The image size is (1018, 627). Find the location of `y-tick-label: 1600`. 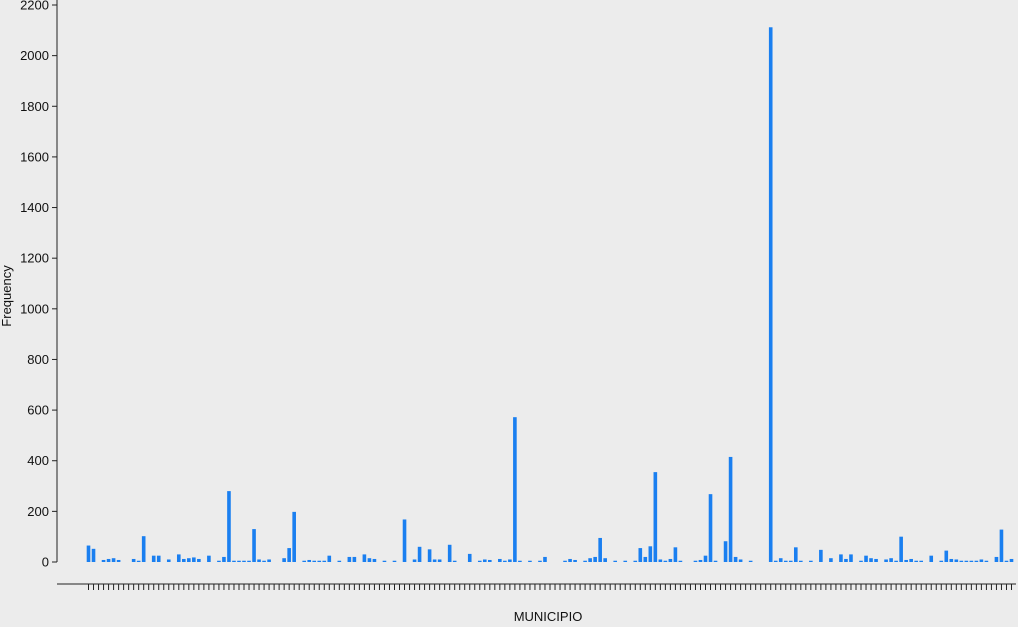

y-tick-label: 1600 is located at coordinates (34, 156).